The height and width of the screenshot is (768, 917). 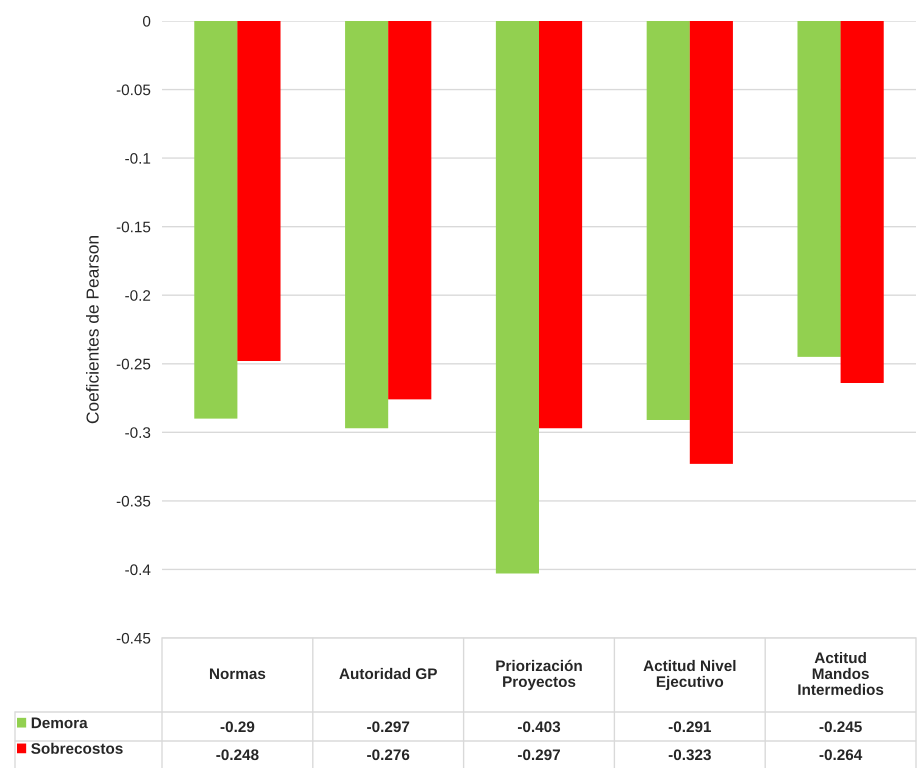 I want to click on y-axis-title: Coeficientes de Pearson, so click(x=92, y=330).